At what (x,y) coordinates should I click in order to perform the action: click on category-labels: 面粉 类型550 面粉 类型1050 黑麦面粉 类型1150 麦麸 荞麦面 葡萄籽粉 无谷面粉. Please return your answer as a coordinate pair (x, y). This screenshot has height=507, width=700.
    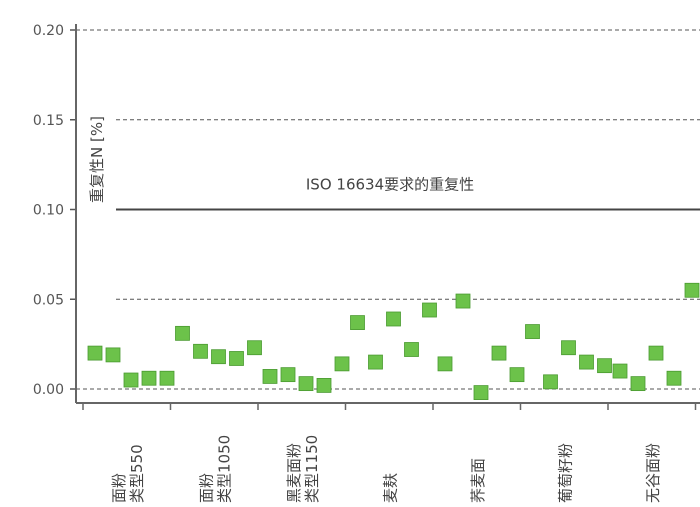
    Looking at the image, I should click on (386, 469).